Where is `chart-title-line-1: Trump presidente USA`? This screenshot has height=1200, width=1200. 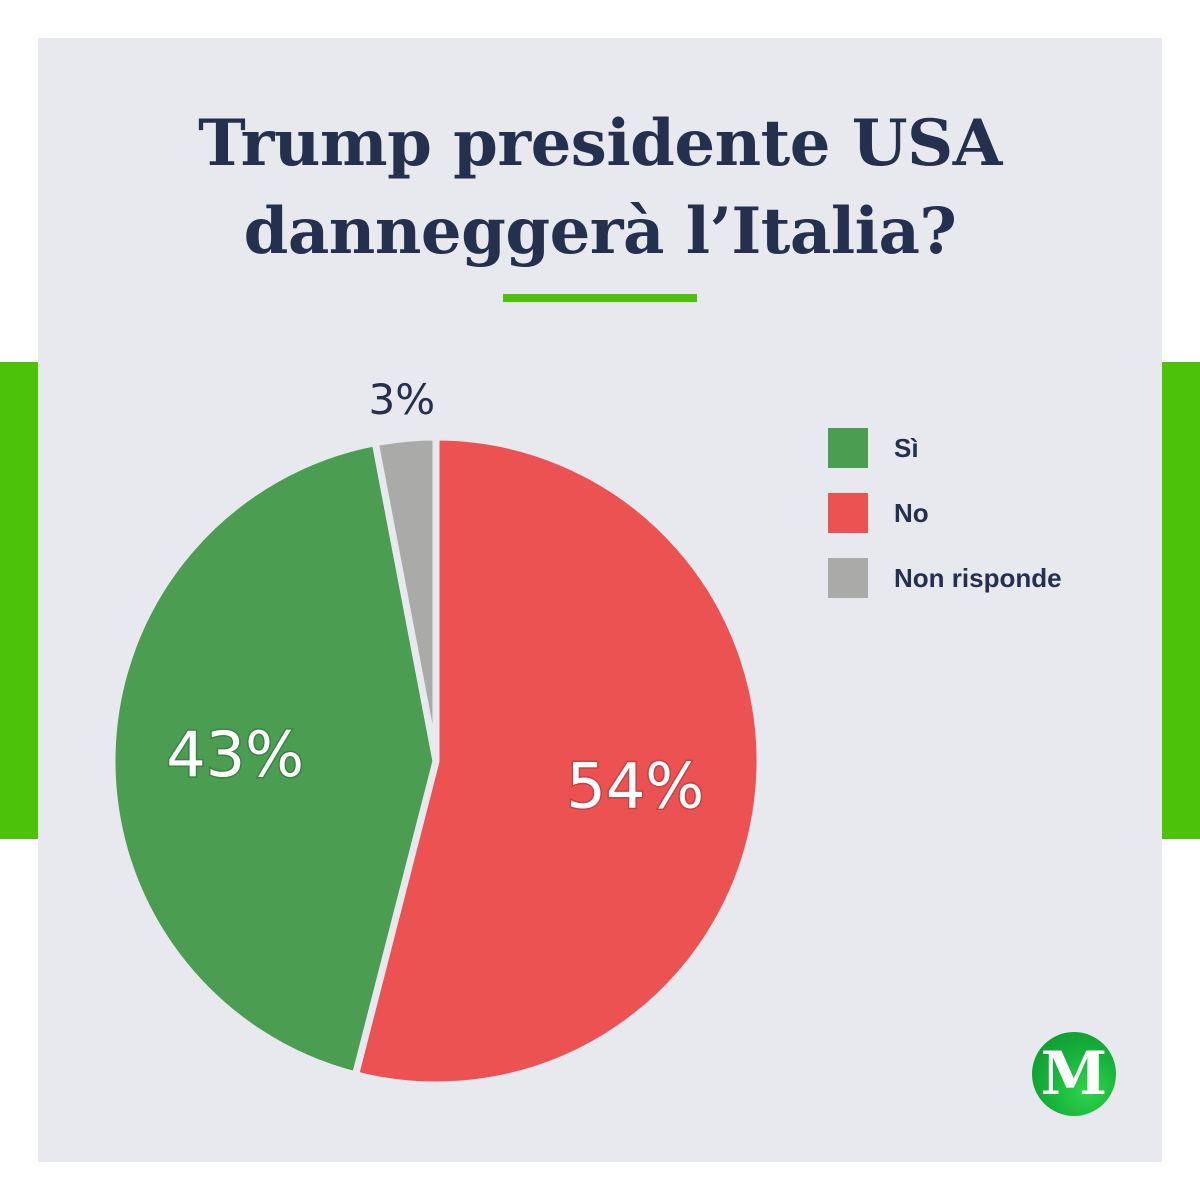 chart-title-line-1: Trump presidente USA is located at coordinates (600, 143).